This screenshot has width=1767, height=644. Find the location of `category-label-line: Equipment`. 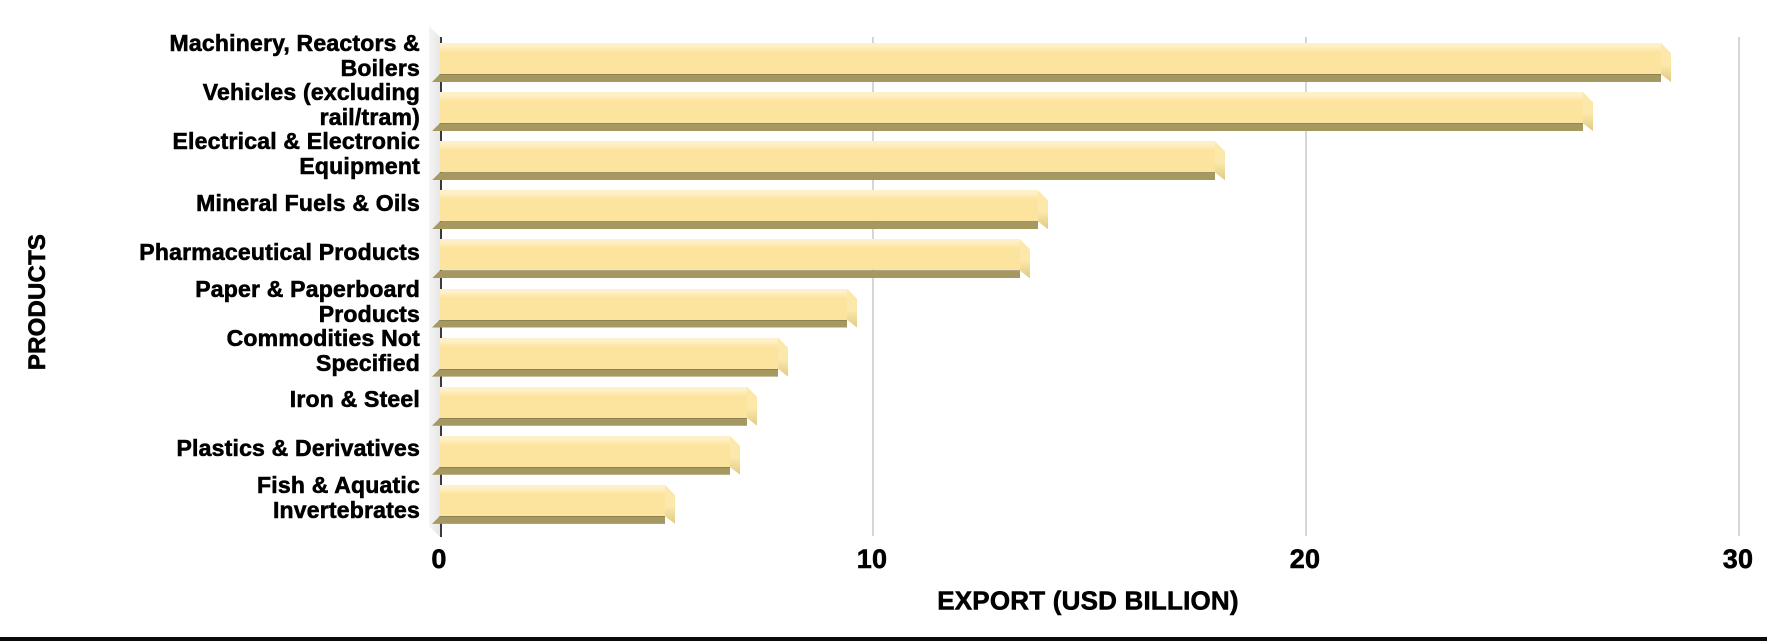

category-label-line: Equipment is located at coordinates (359, 166).